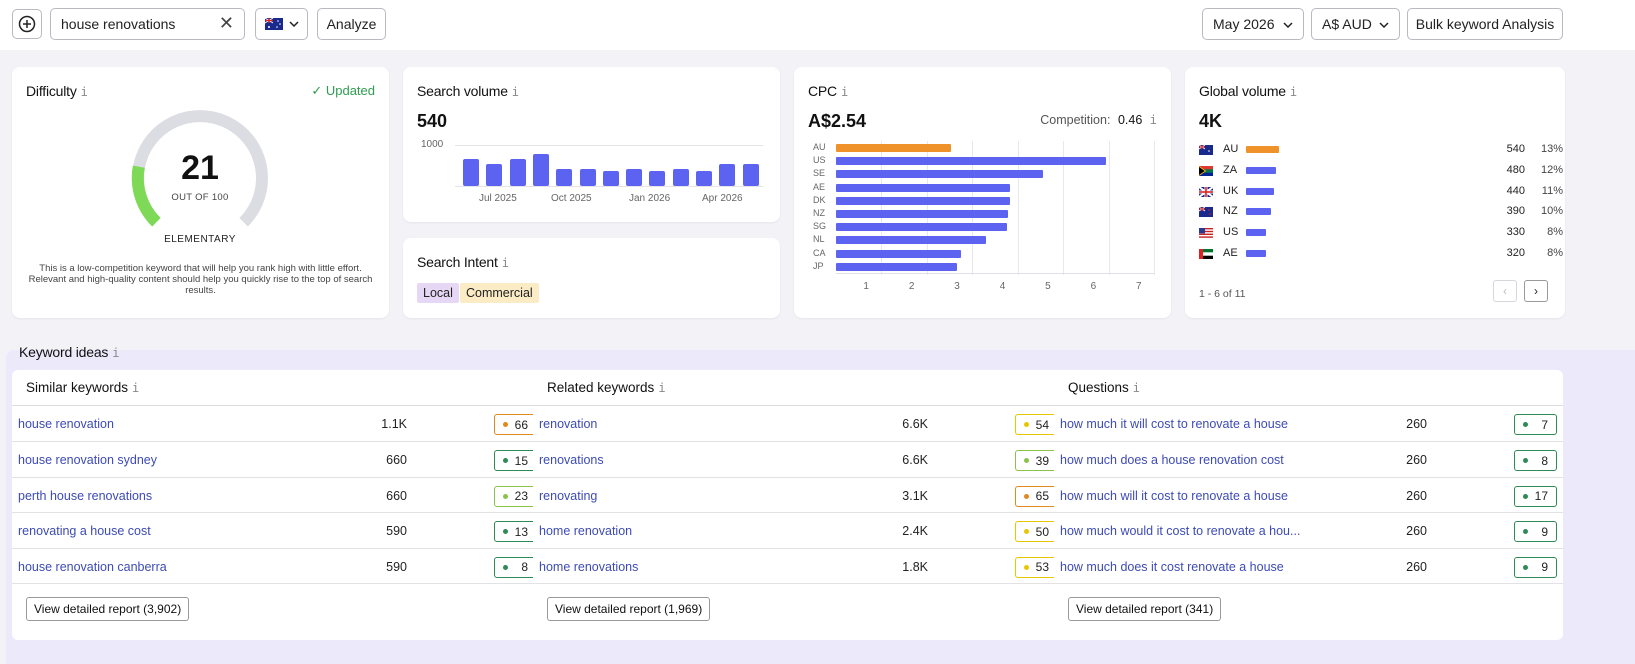 The width and height of the screenshot is (1635, 664). What do you see at coordinates (69, 352) in the screenshot?
I see `keyword-ideas-heading: Keyword ideas i` at bounding box center [69, 352].